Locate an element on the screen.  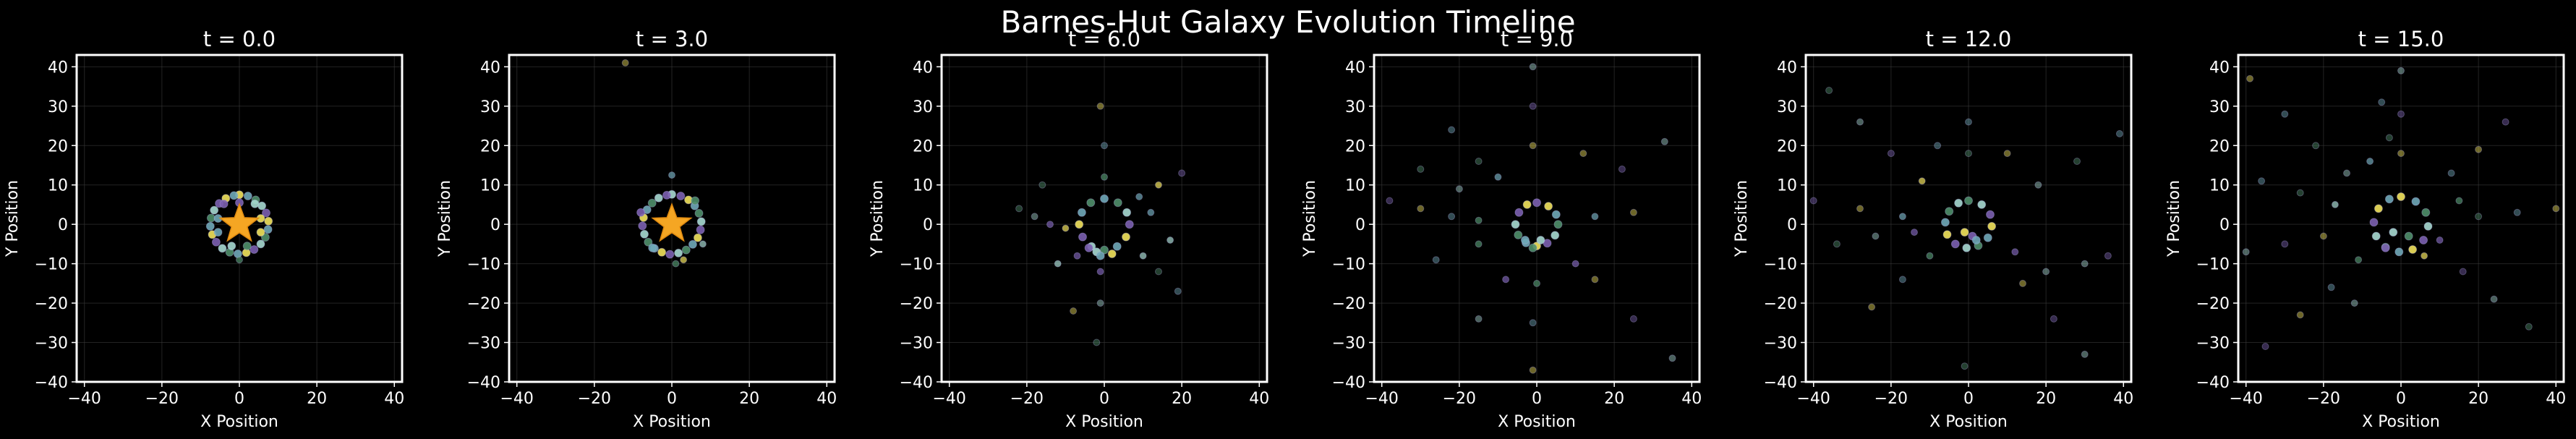
figure-title: Barnes-Hut Galaxy Evolution Timeline is located at coordinates (1288, 22).